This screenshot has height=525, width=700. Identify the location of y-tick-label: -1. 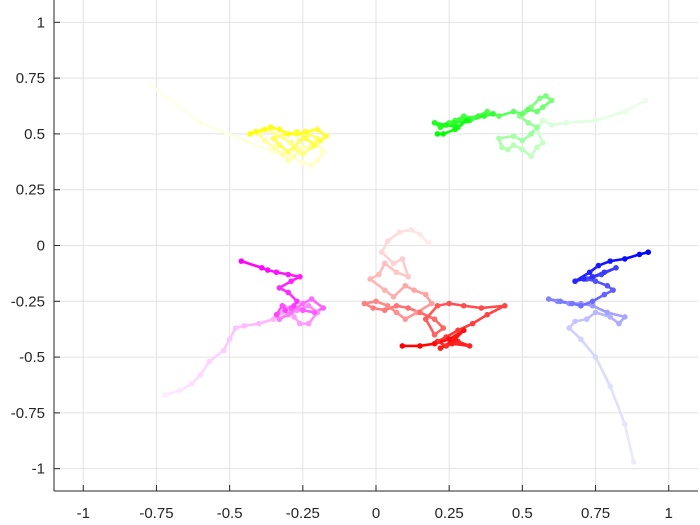
(38, 469).